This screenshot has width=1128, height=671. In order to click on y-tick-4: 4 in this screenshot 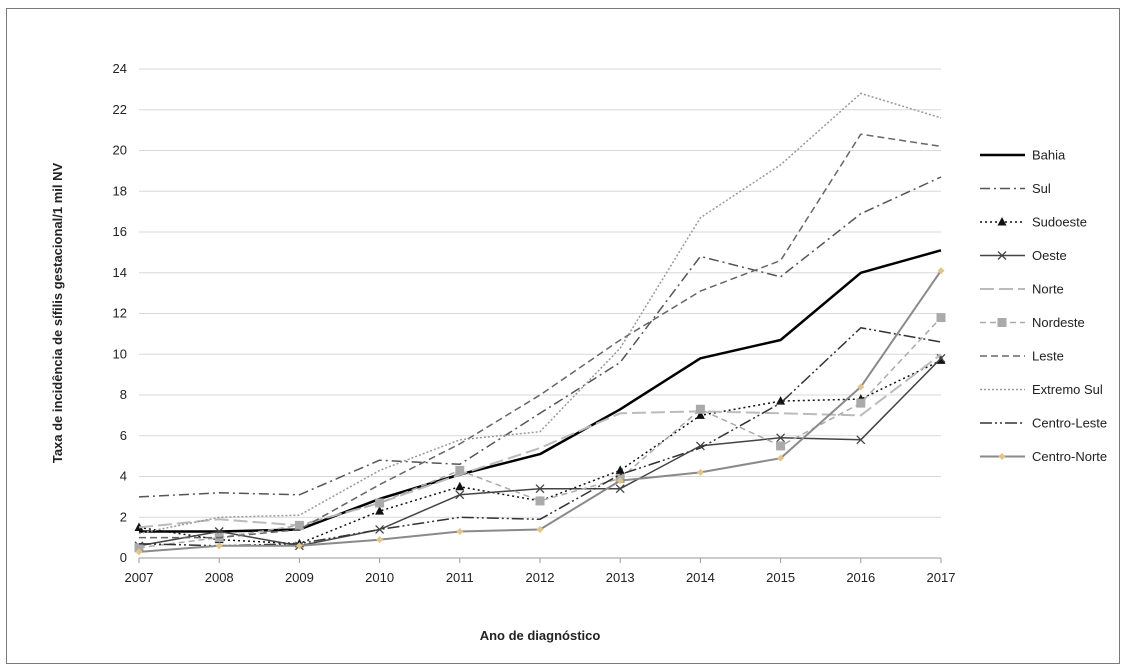, I will do `click(123, 476)`.